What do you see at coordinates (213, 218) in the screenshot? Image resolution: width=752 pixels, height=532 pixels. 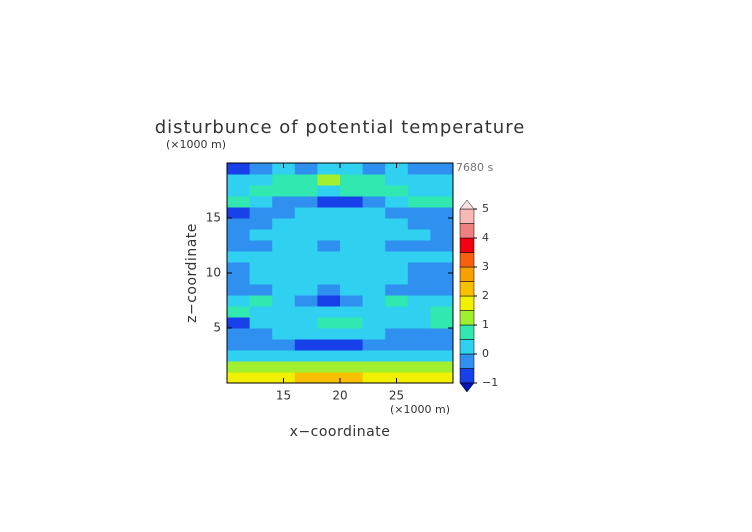 I see `y-tick-label: 15` at bounding box center [213, 218].